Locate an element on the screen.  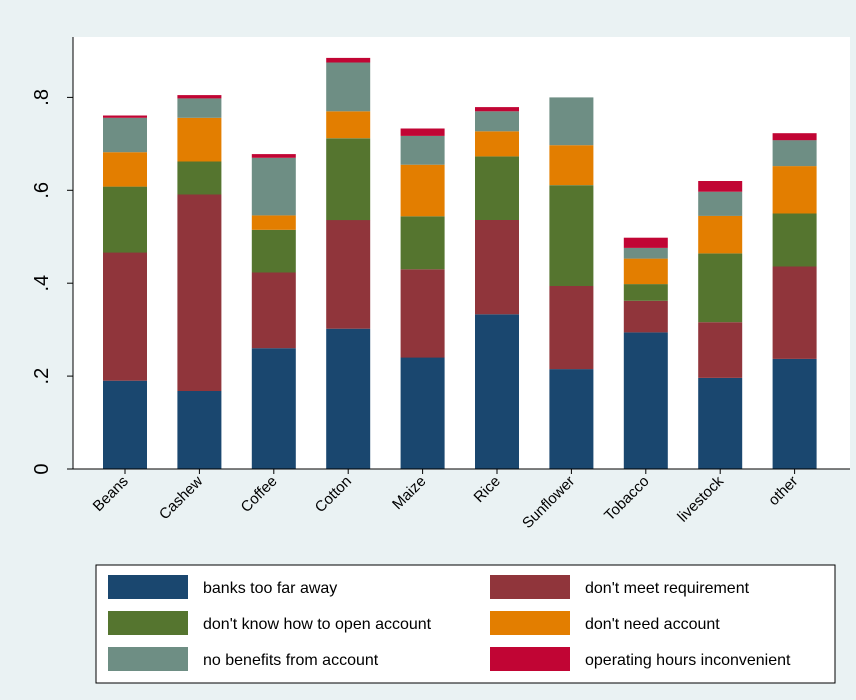
legend-label: don't know how to open account is located at coordinates (317, 624).